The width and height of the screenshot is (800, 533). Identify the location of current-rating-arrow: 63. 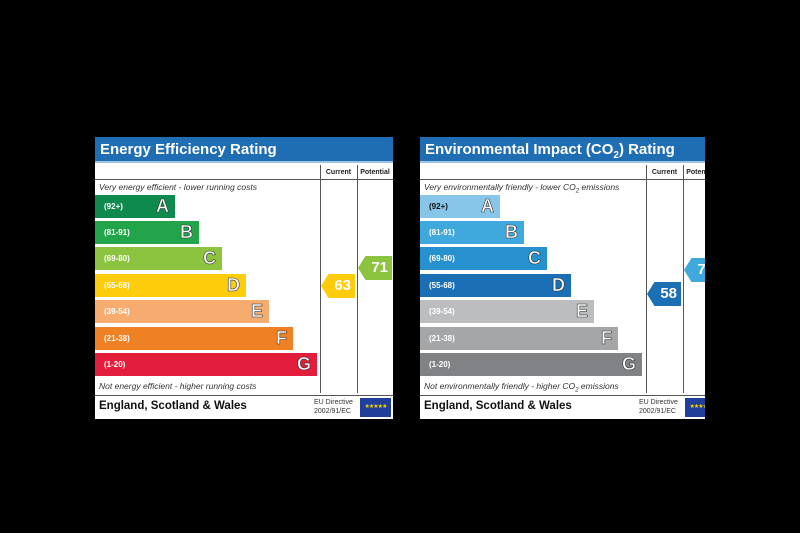
(338, 286).